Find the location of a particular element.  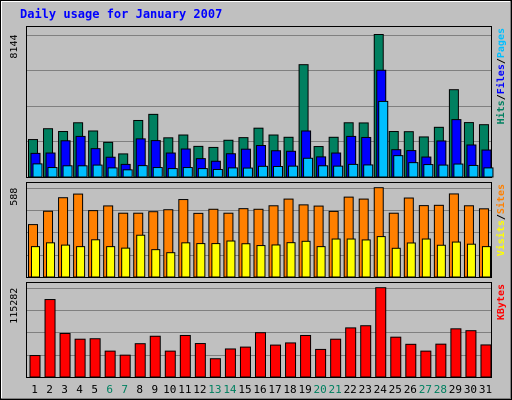

legend-part-3: / is located at coordinates (501, 61).